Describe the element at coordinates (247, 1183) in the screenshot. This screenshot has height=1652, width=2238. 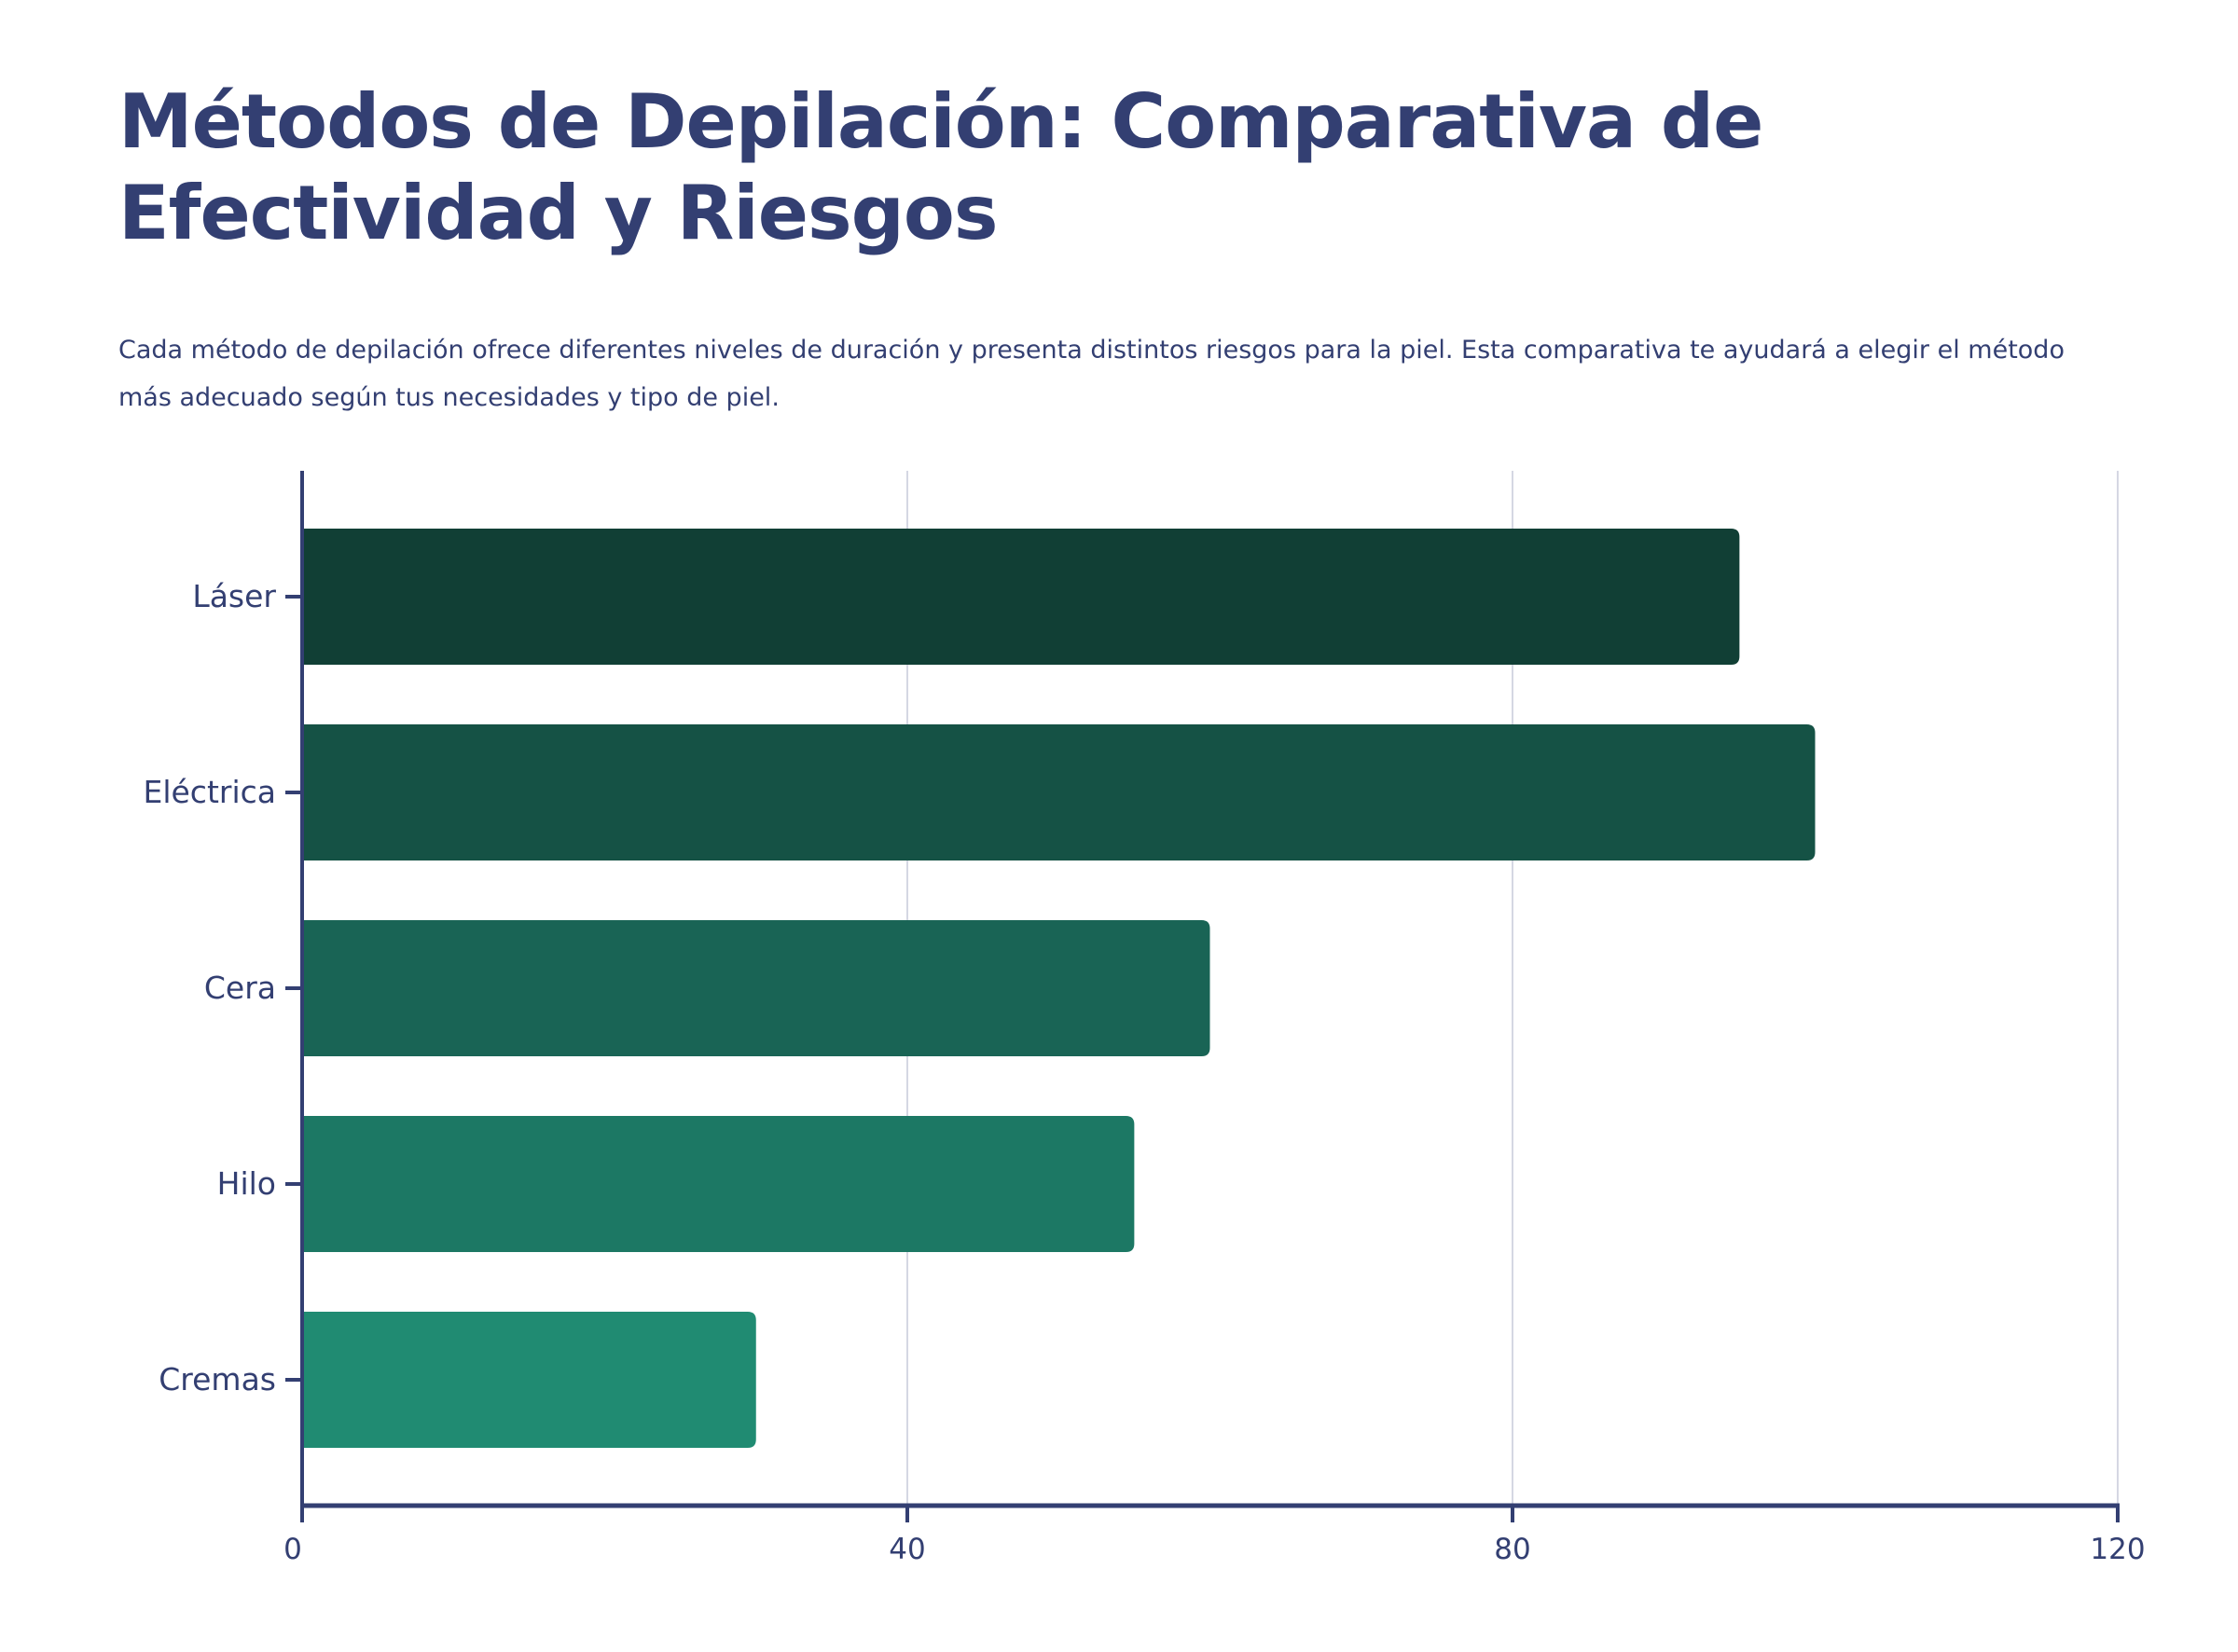
I see `category-label: Hilo` at that location.